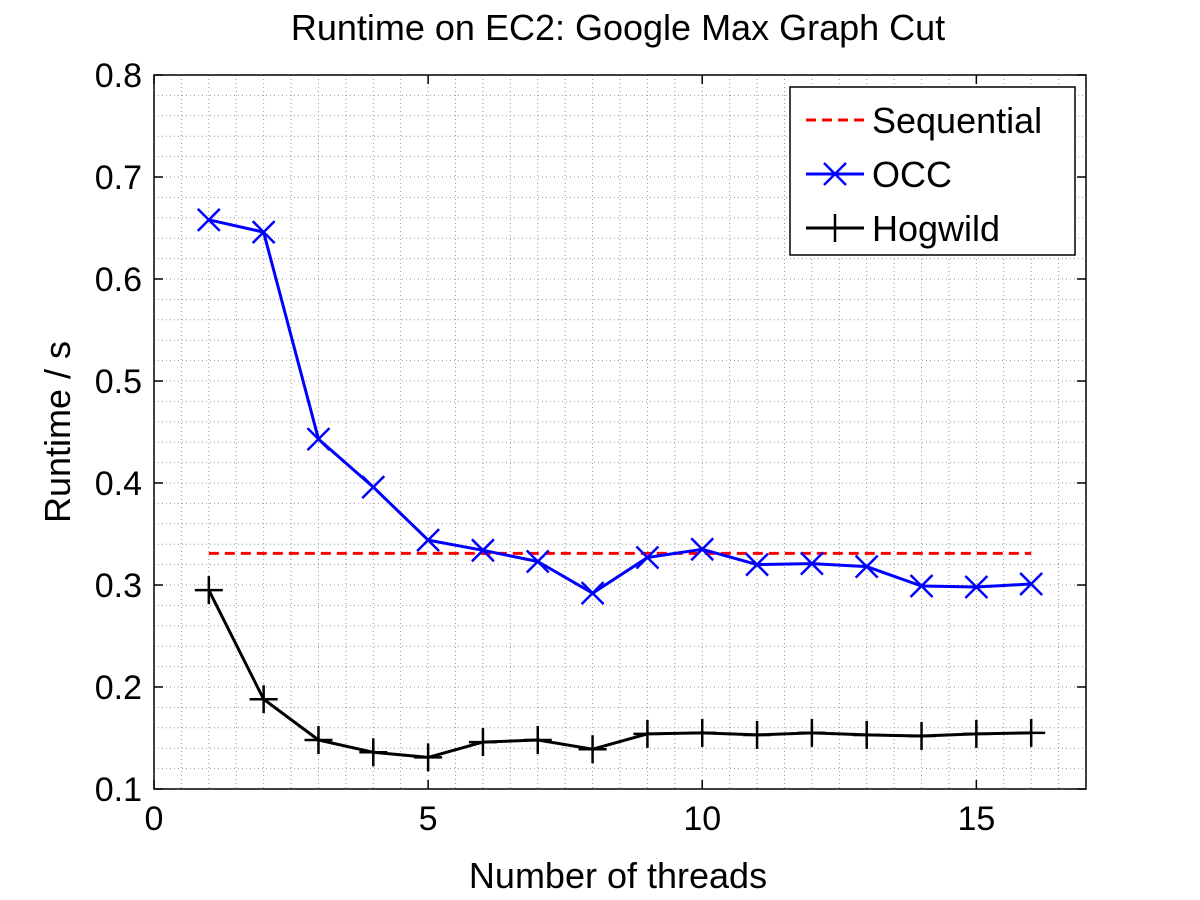 This screenshot has height=900, width=1200. Describe the element at coordinates (118, 280) in the screenshot. I see `y-tick-label: 0.6` at that location.